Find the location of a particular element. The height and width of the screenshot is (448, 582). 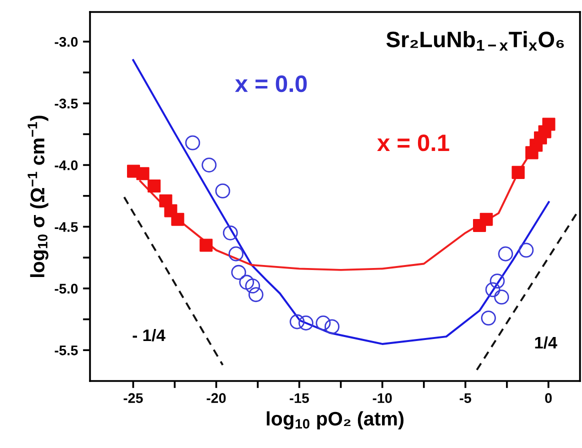

y-tick-label: -4.5 is located at coordinates (66, 227).